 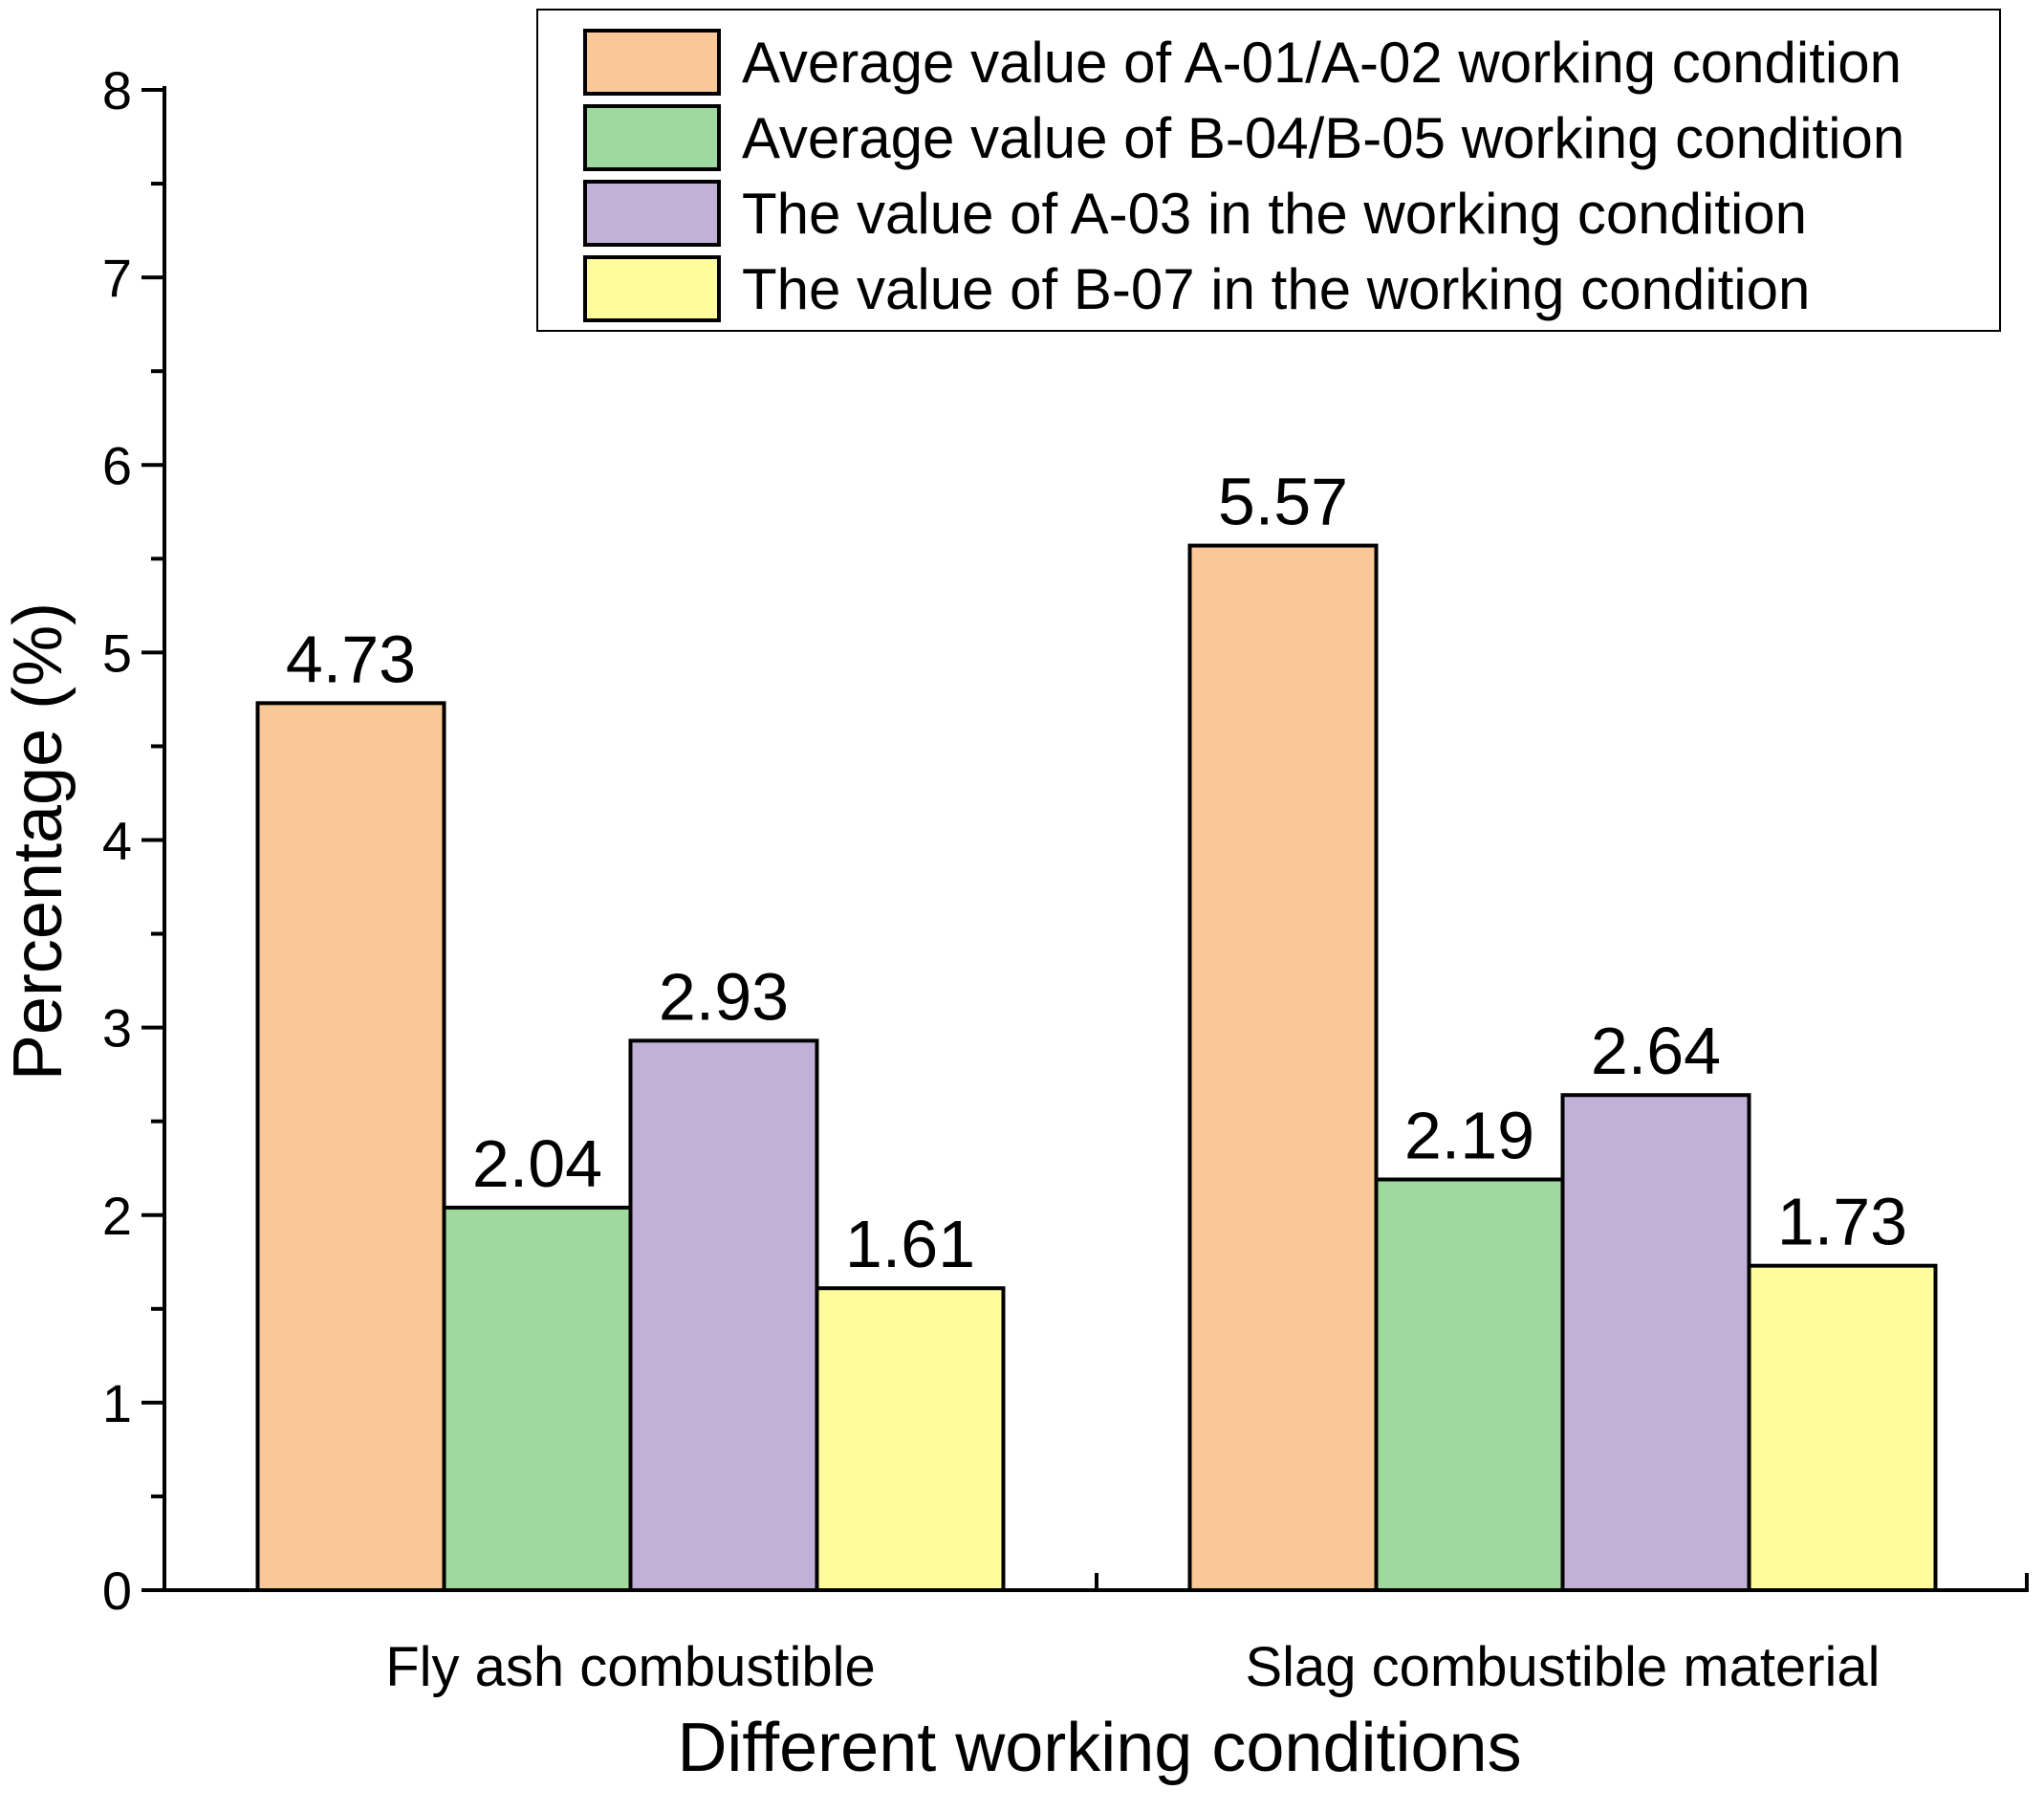 What do you see at coordinates (117, 278) in the screenshot?
I see `y-tick-label: 7` at bounding box center [117, 278].